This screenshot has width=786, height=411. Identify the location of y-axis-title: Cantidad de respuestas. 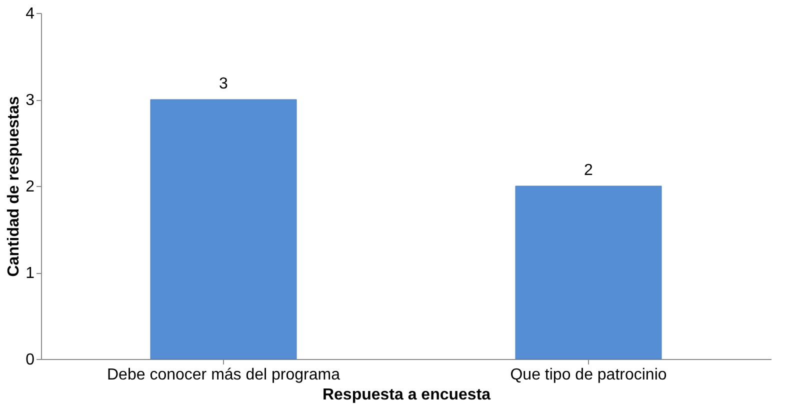
(14, 186).